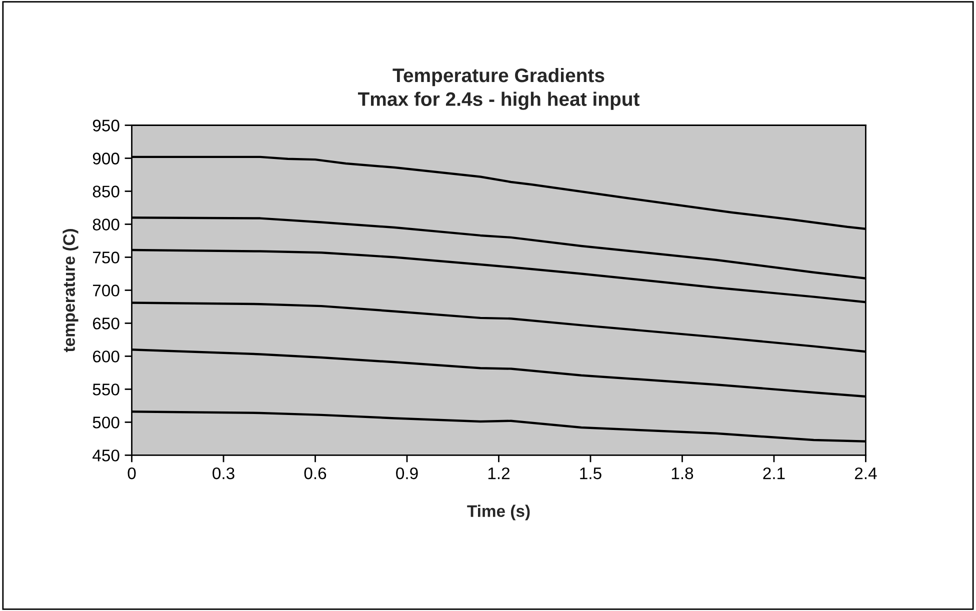 The image size is (976, 611). I want to click on x-tick-label: 2.4, so click(865, 473).